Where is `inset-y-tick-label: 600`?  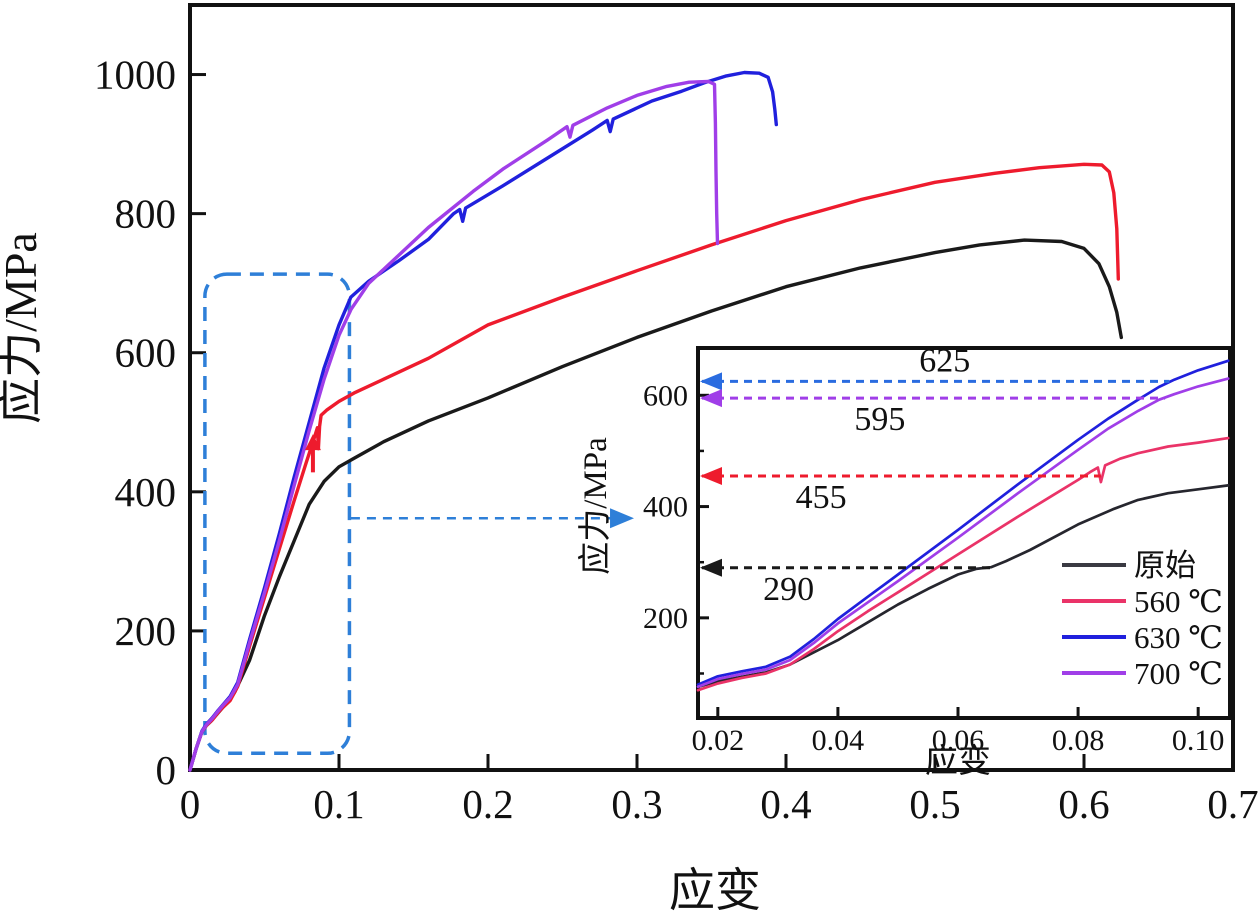
inset-y-tick-label: 600 is located at coordinates (665, 395).